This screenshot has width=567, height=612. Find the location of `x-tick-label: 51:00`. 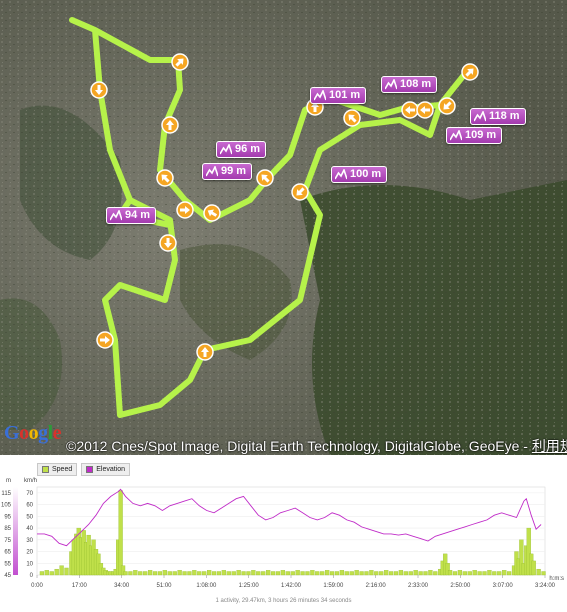

x-tick-label: 51:00 is located at coordinates (164, 586).